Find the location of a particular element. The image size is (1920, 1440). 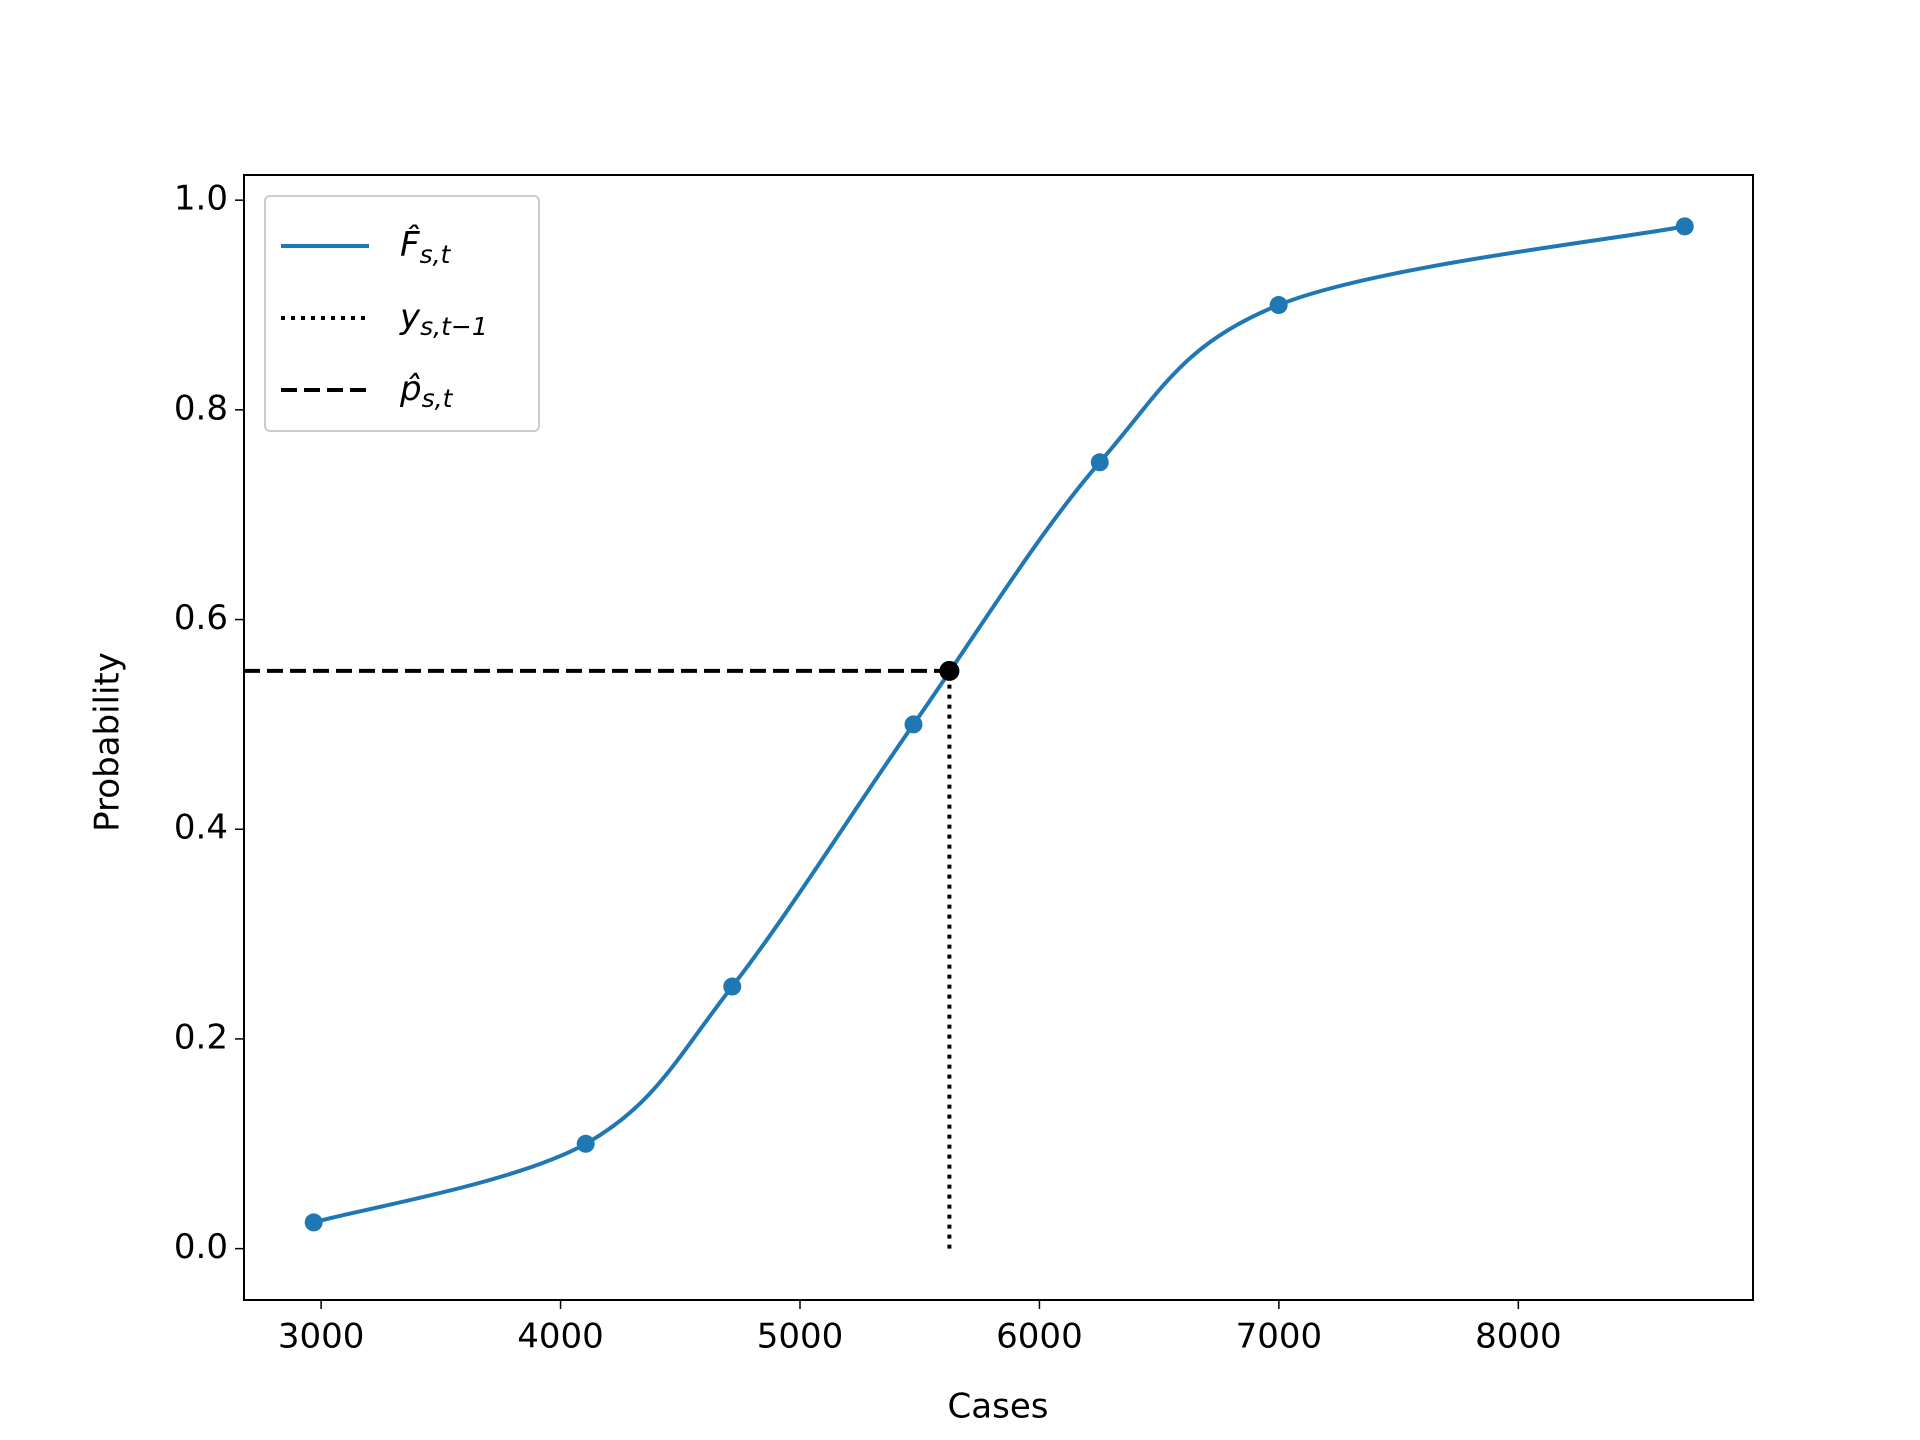

x-tick-label: 8000 is located at coordinates (1518, 1337).